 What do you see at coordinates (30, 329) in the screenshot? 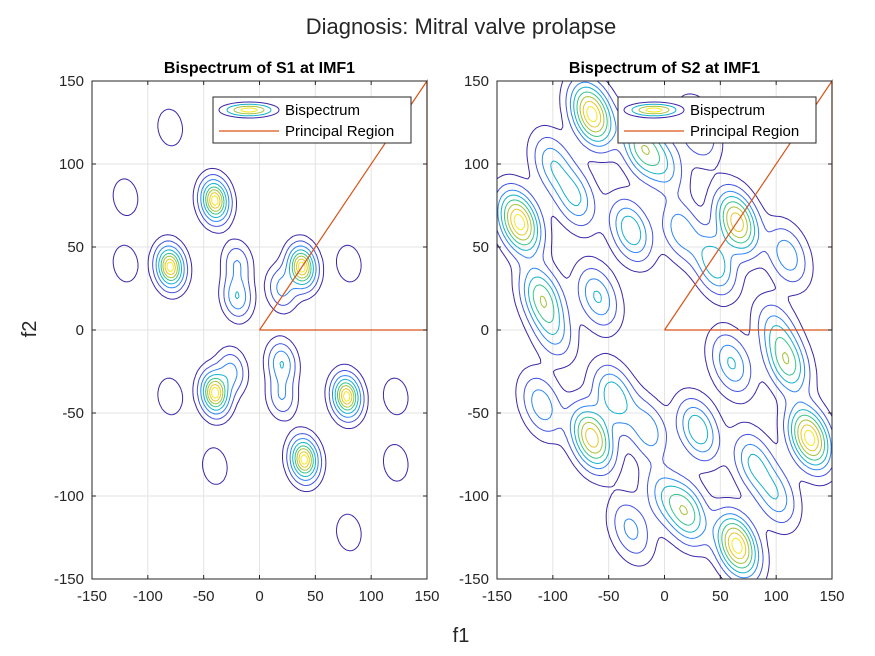
I see `figure-ylabel: f2` at bounding box center [30, 329].